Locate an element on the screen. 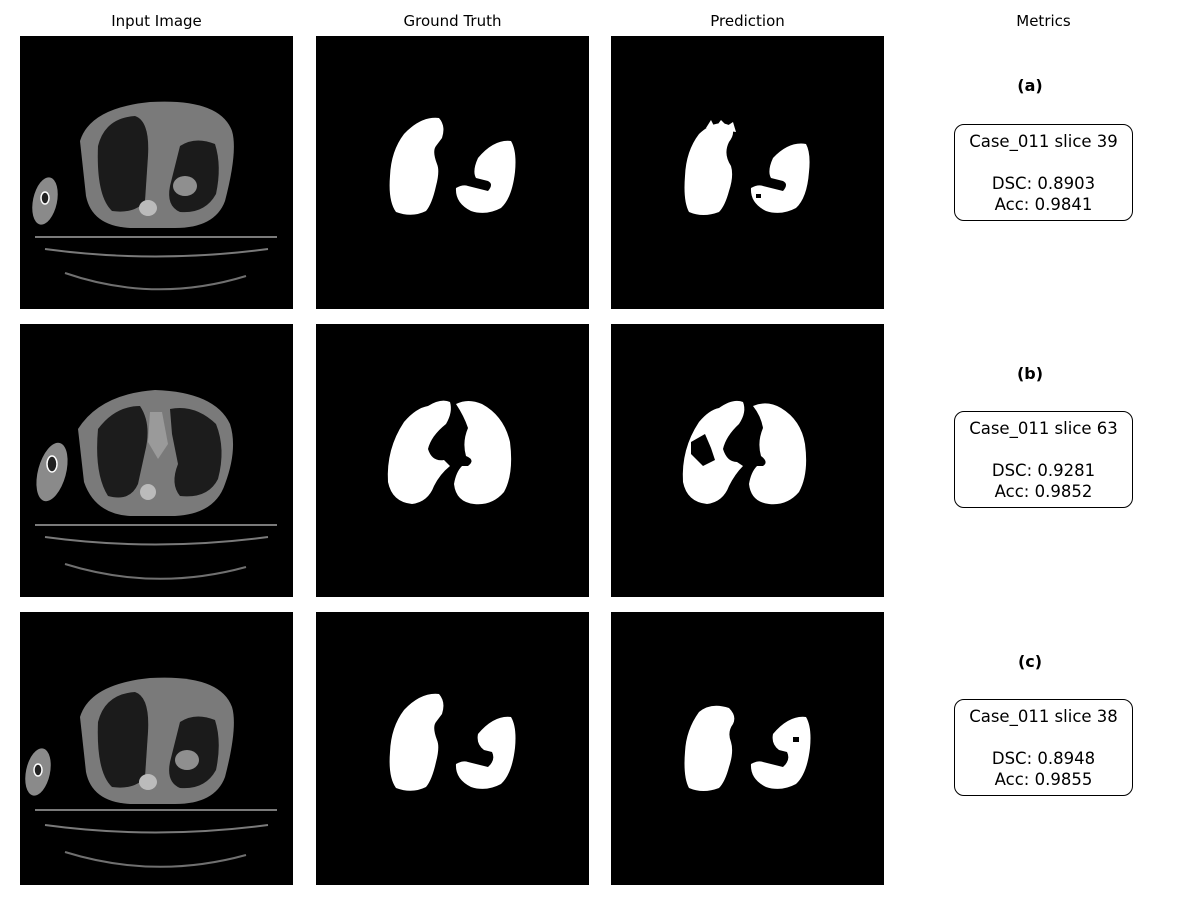  ground-truth-mask-c is located at coordinates (452, 748).